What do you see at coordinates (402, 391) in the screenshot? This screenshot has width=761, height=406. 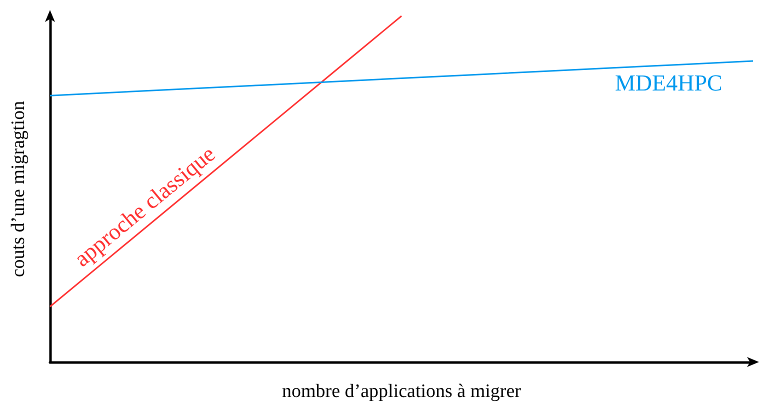 I see `x-axis-title: nombre d’applications à migrer` at bounding box center [402, 391].